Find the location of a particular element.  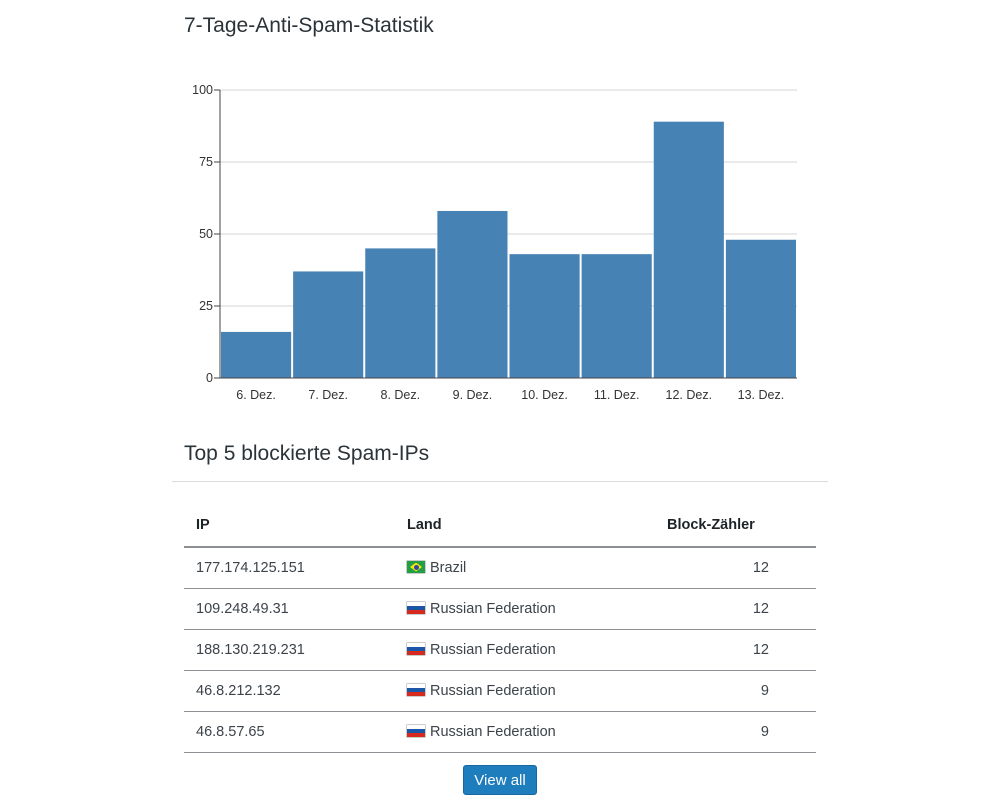

view-all-button: View all is located at coordinates (500, 780).